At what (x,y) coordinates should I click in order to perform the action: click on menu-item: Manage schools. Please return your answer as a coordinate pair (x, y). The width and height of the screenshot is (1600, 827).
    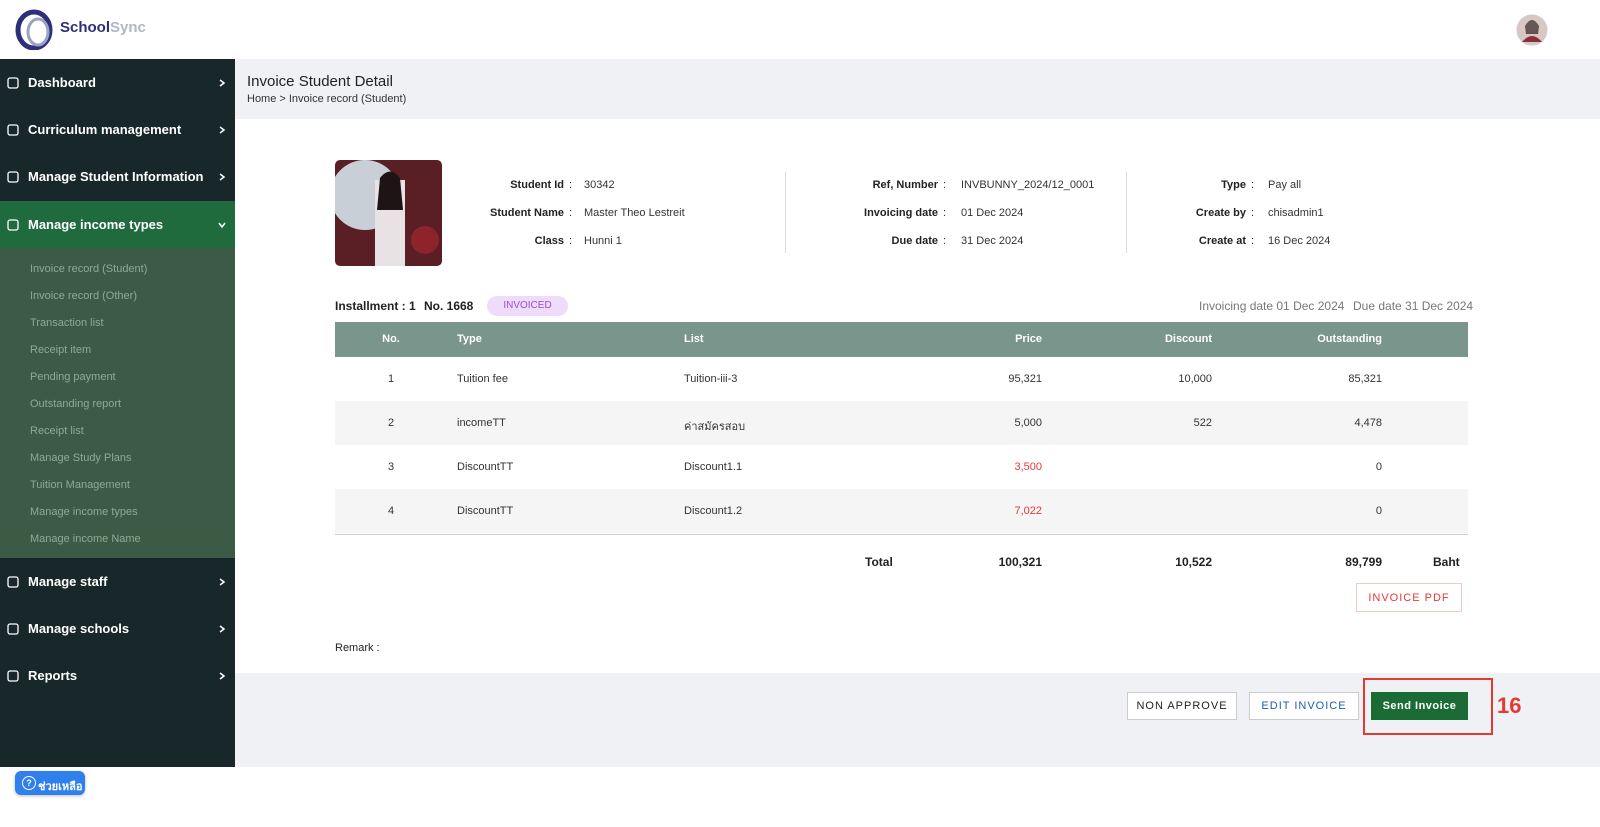
    Looking at the image, I should click on (117, 628).